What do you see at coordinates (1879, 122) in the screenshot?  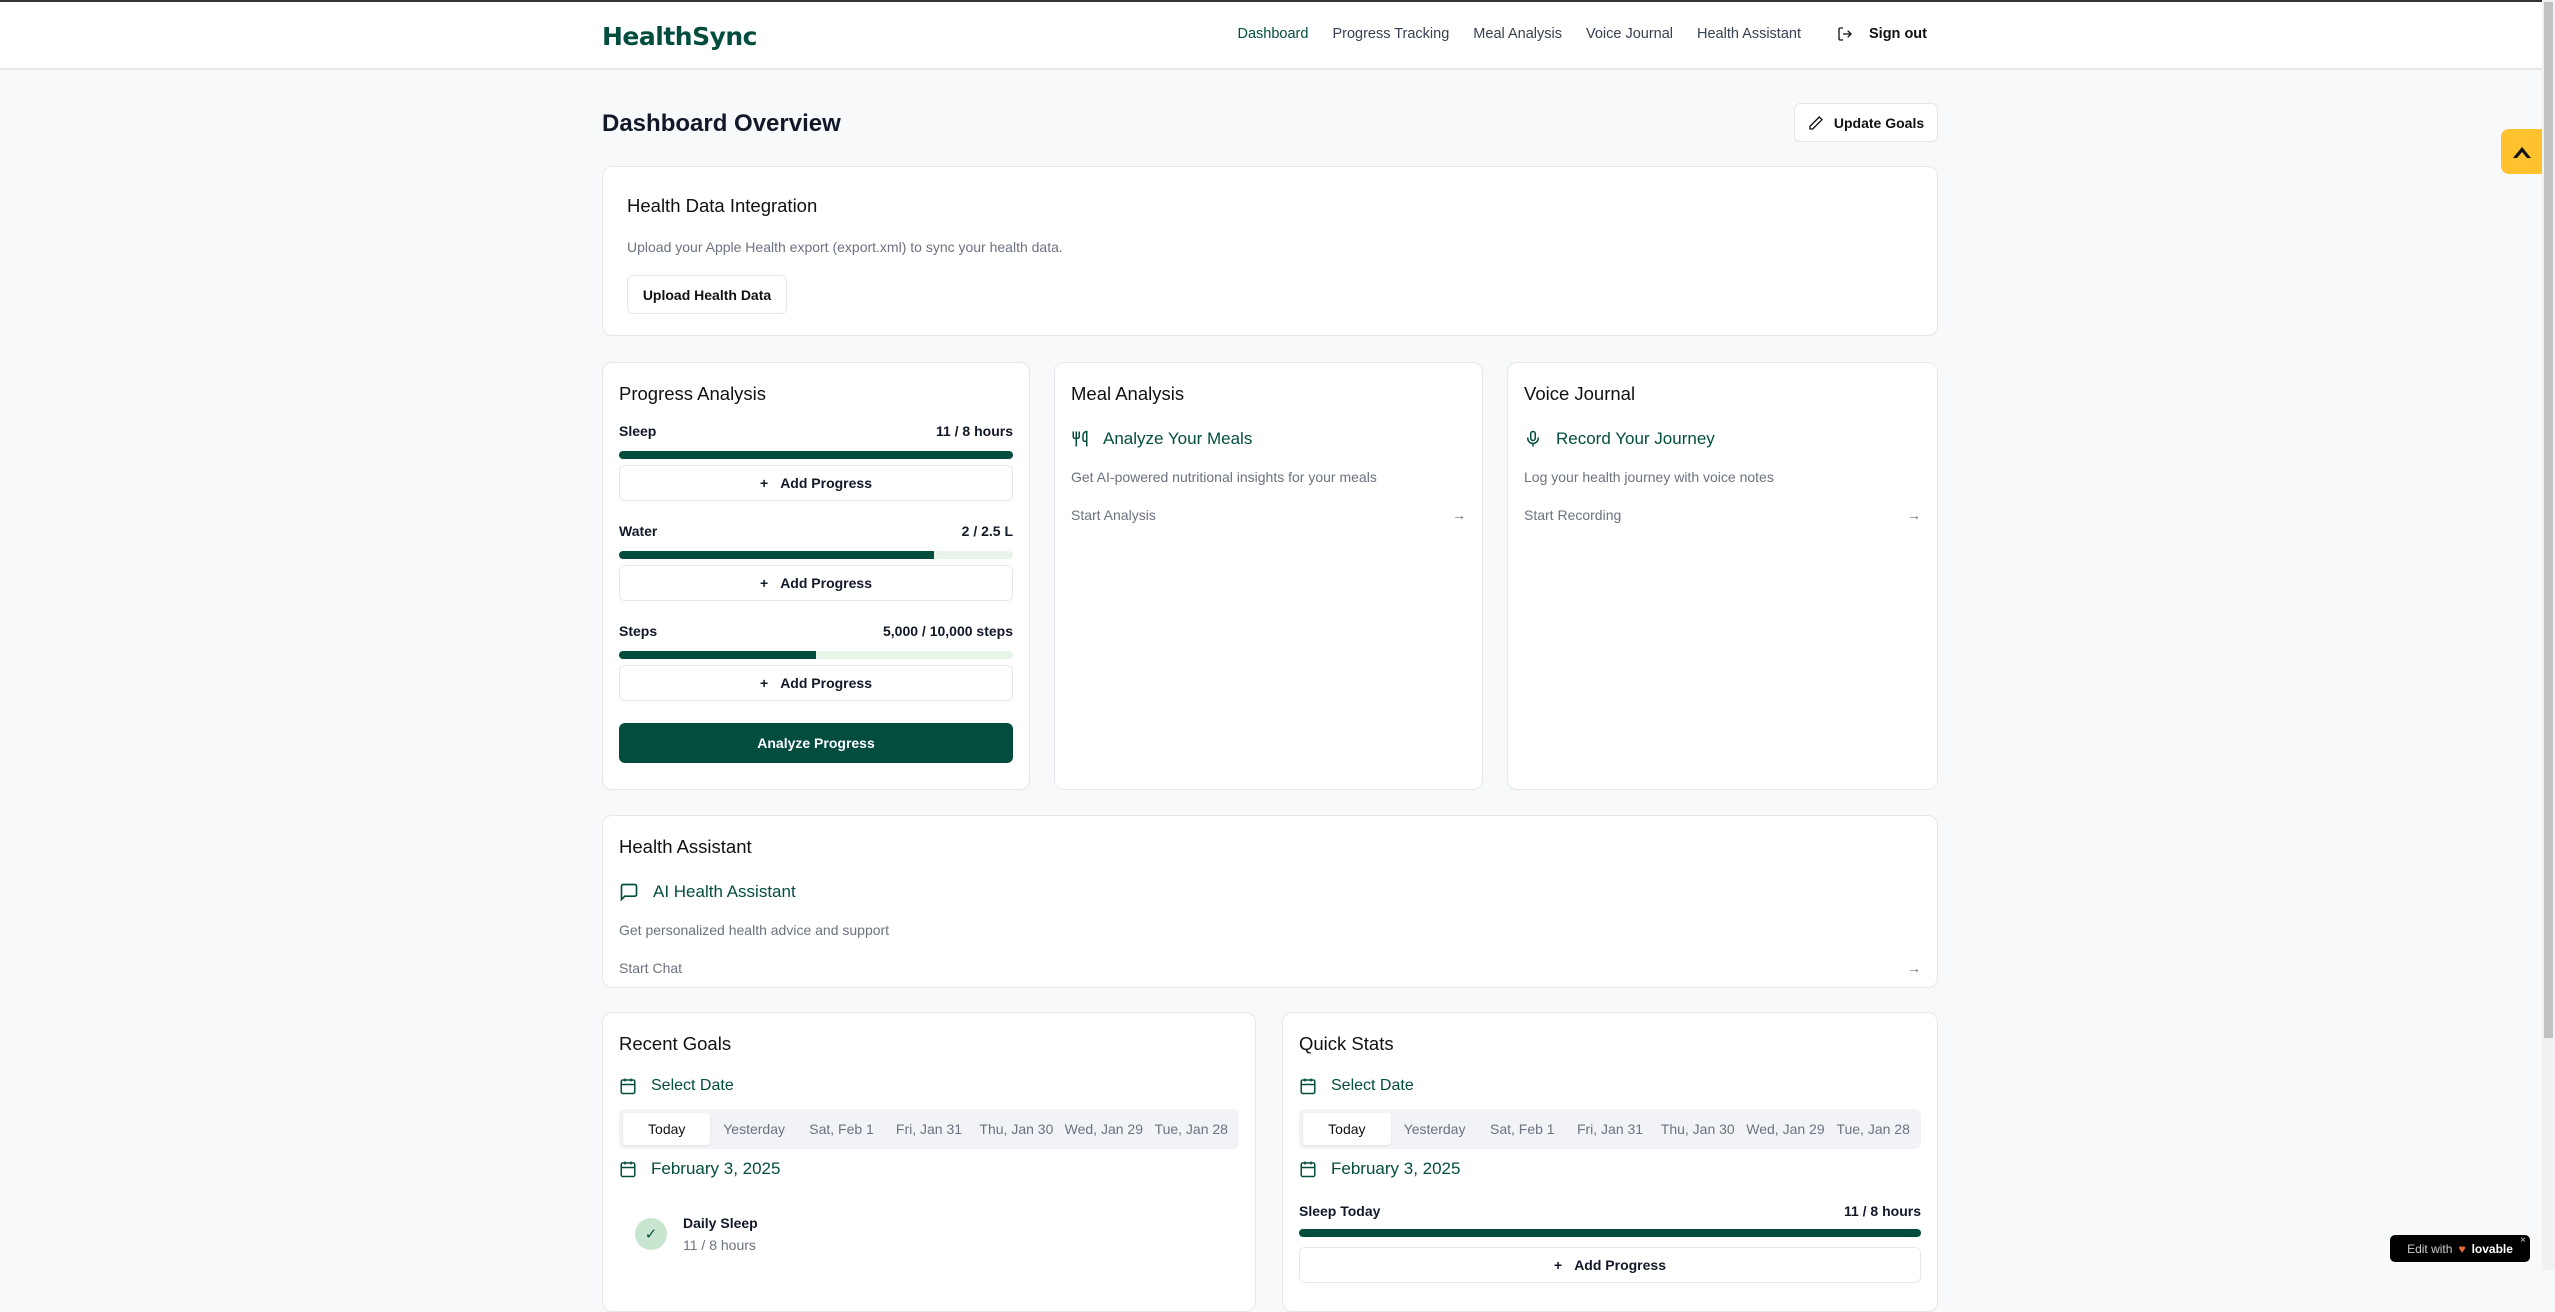 I see `update-goals-label: Update Goals` at bounding box center [1879, 122].